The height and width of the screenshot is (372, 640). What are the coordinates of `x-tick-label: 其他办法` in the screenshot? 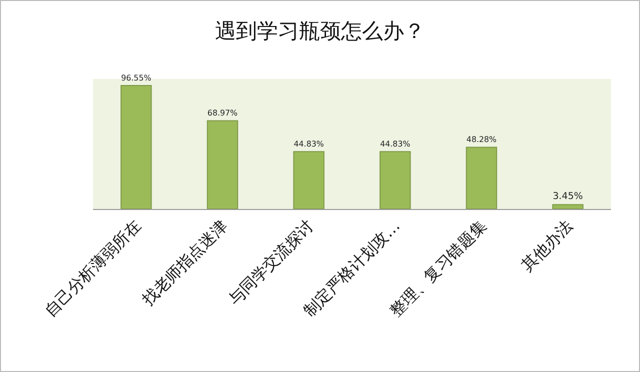 It's located at (547, 245).